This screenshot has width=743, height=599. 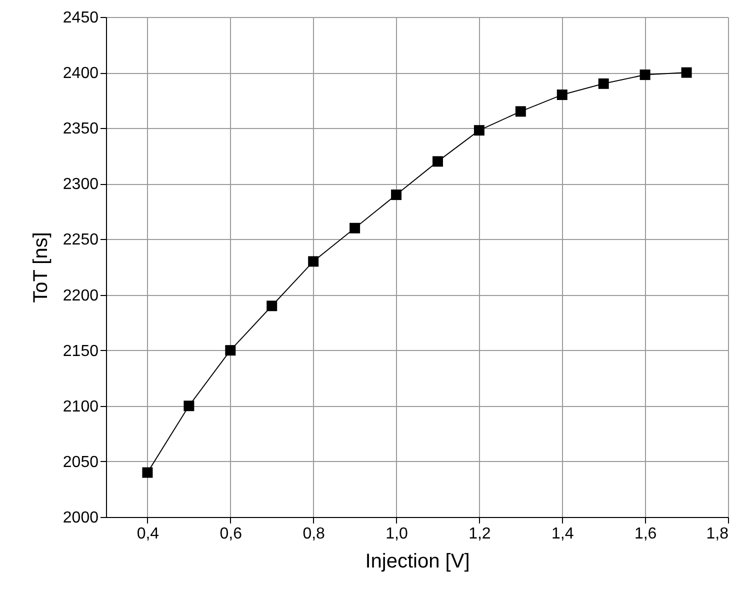 I want to click on y-tick-label: 2150, so click(x=80, y=351).